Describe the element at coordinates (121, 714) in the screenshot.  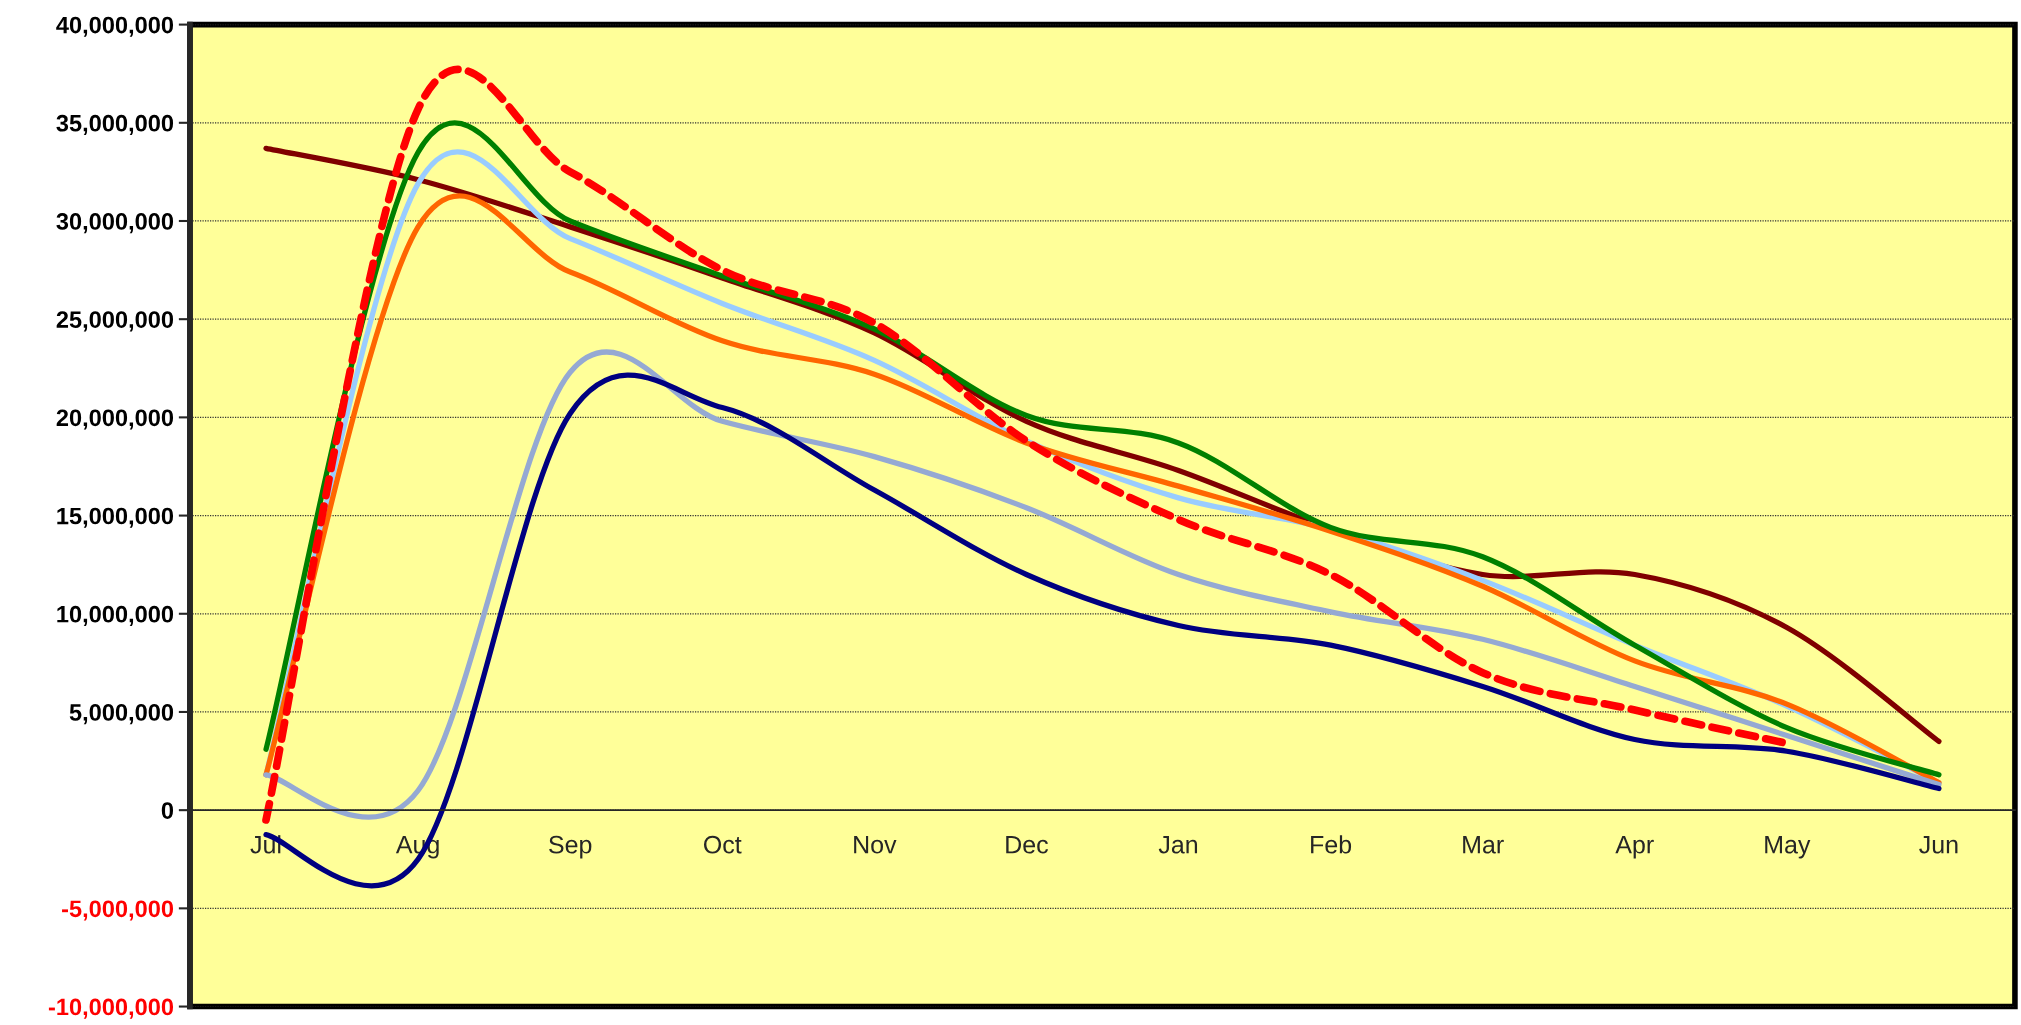
I see `y-tick-label: 5,000,000` at that location.